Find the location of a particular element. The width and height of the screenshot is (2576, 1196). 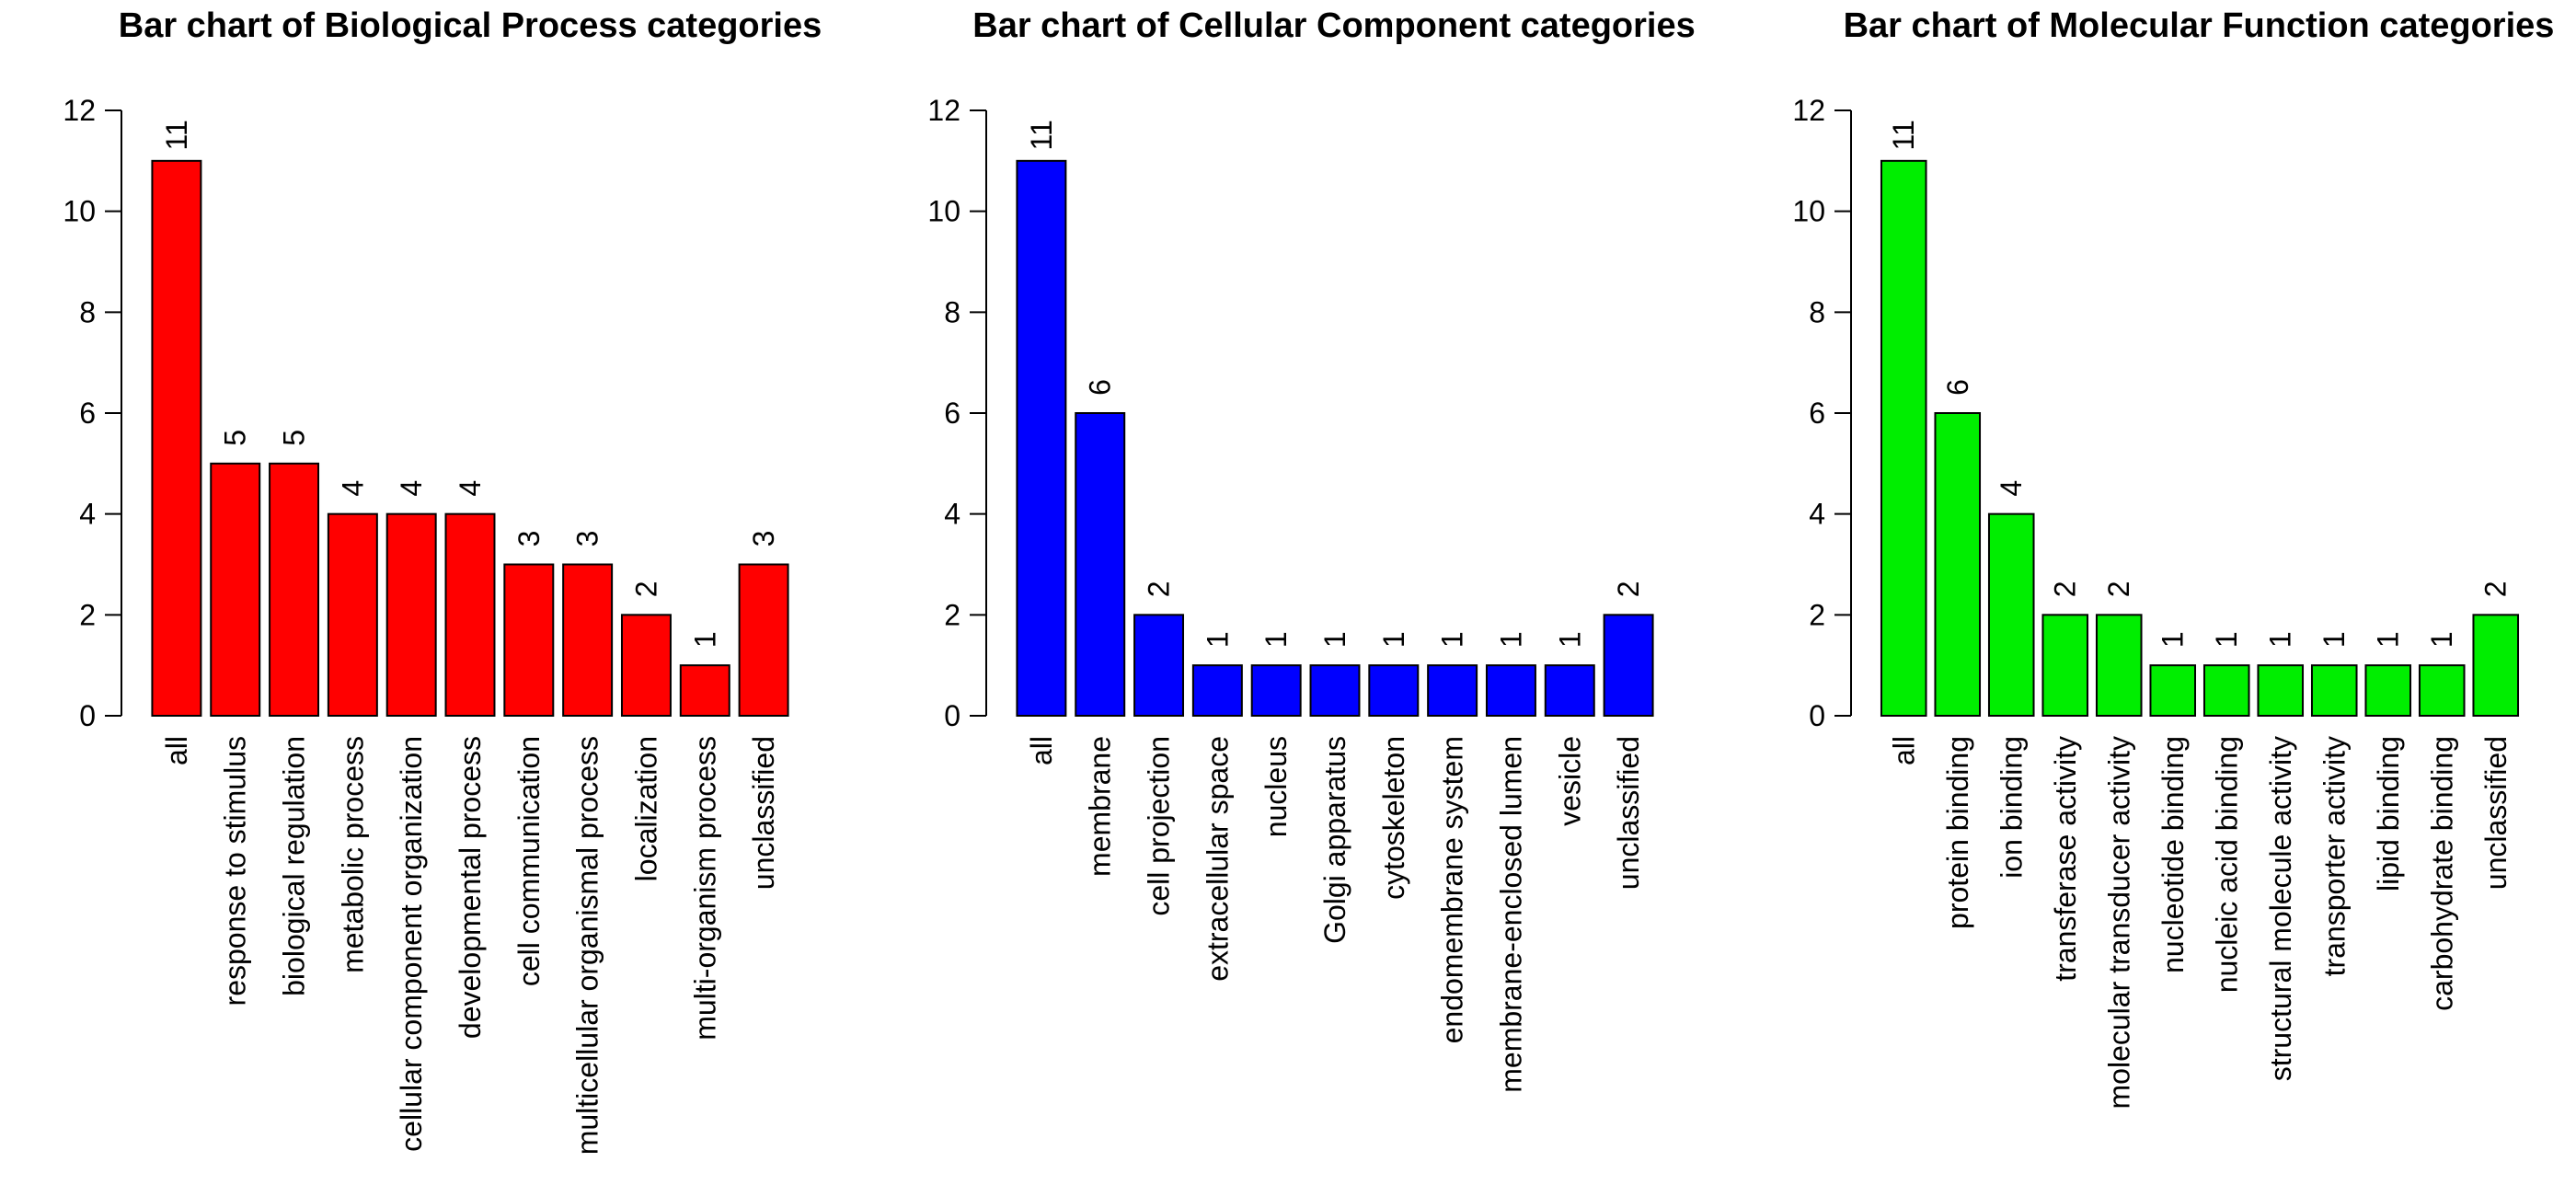

x-tick-label: membrane-enclosed lumen is located at coordinates (1510, 914).